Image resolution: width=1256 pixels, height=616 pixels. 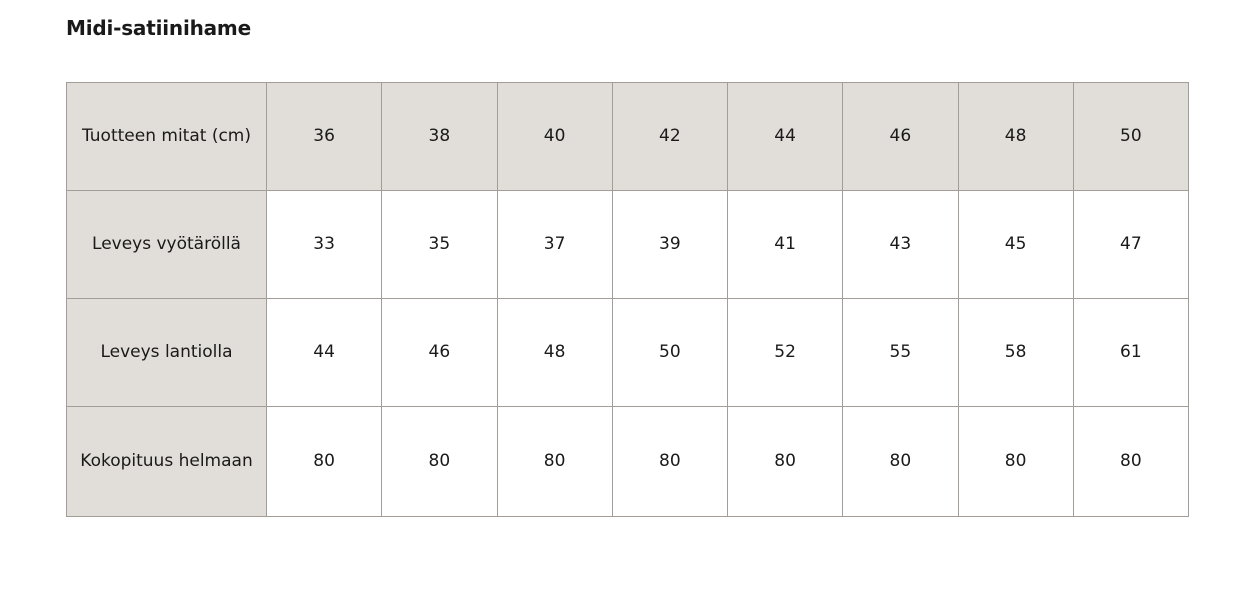 What do you see at coordinates (166, 461) in the screenshot?
I see `row-label: Kokopituus helmaan` at bounding box center [166, 461].